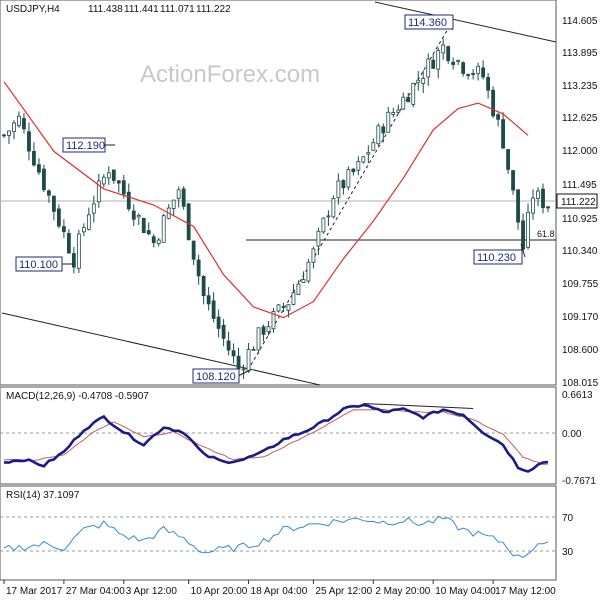  I want to click on rsi-label: RSI(14) 37.1097, so click(43, 495).